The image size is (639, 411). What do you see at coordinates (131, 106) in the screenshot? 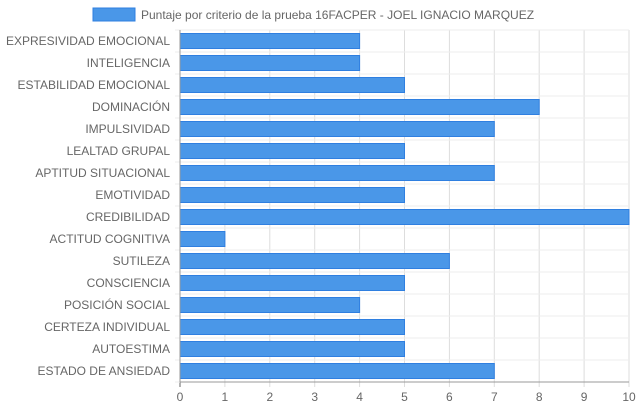
I see `category-label: DOMINACIÓN` at bounding box center [131, 106].